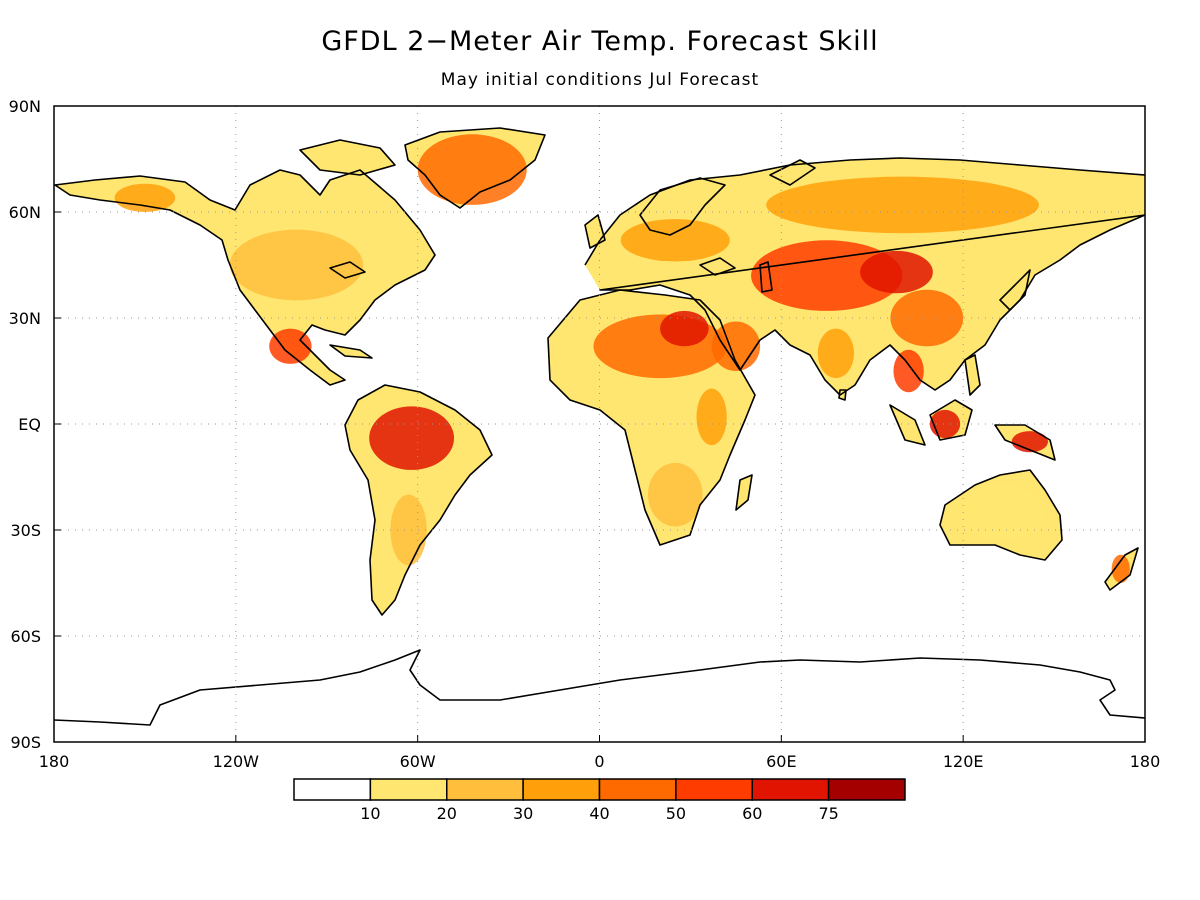 This screenshot has width=1200, height=900. What do you see at coordinates (945, 424) in the screenshot?
I see `skill-region-borneo` at bounding box center [945, 424].